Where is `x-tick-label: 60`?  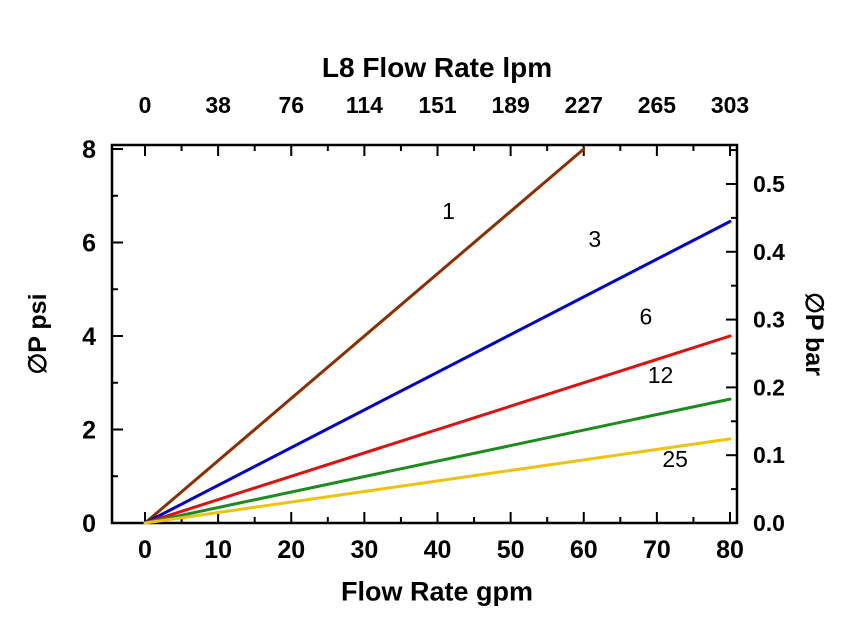 x-tick-label: 60 is located at coordinates (584, 550).